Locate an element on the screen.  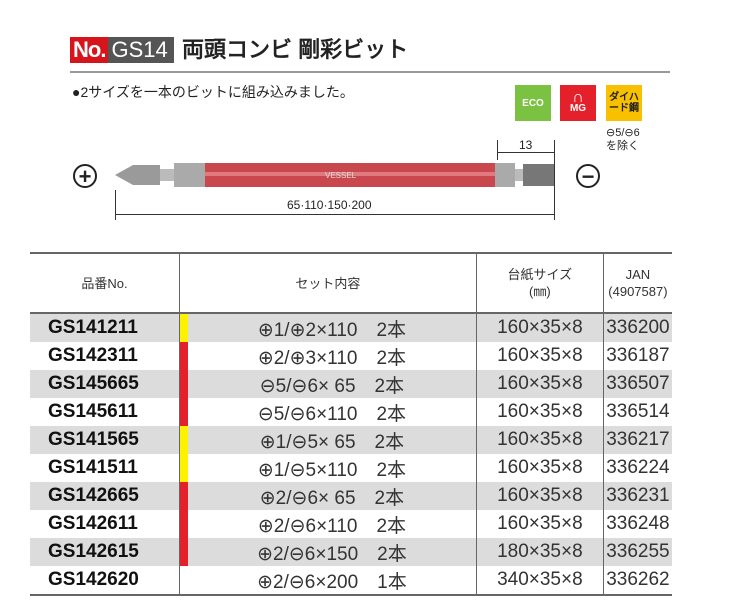
set-content: ⊕2/⊖6×200 1本 is located at coordinates (332, 582).